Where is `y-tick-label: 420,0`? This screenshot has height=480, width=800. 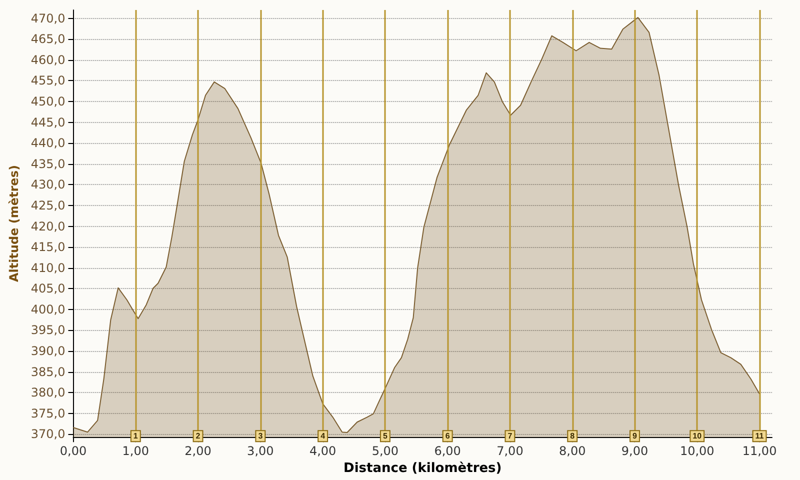
y-tick-label: 420,0 is located at coordinates (48, 226).